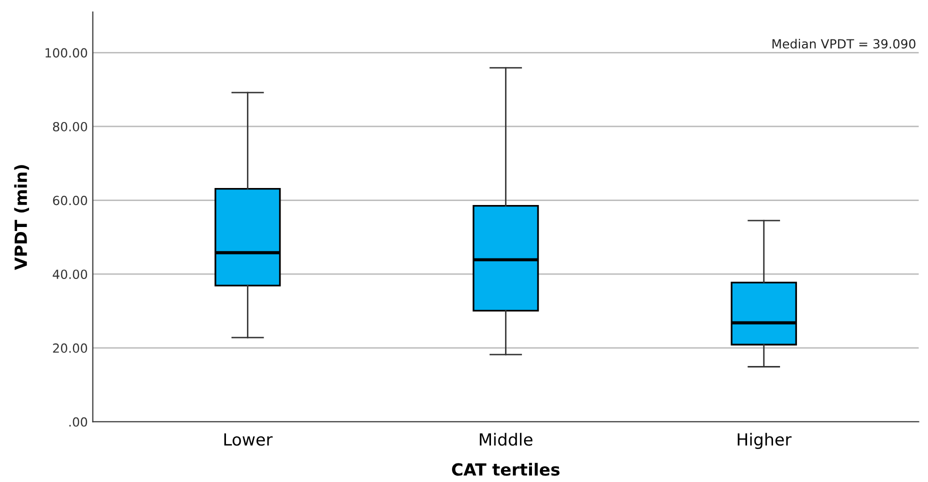  What do you see at coordinates (67, 53) in the screenshot?
I see `y-tick-label: 100.00` at bounding box center [67, 53].